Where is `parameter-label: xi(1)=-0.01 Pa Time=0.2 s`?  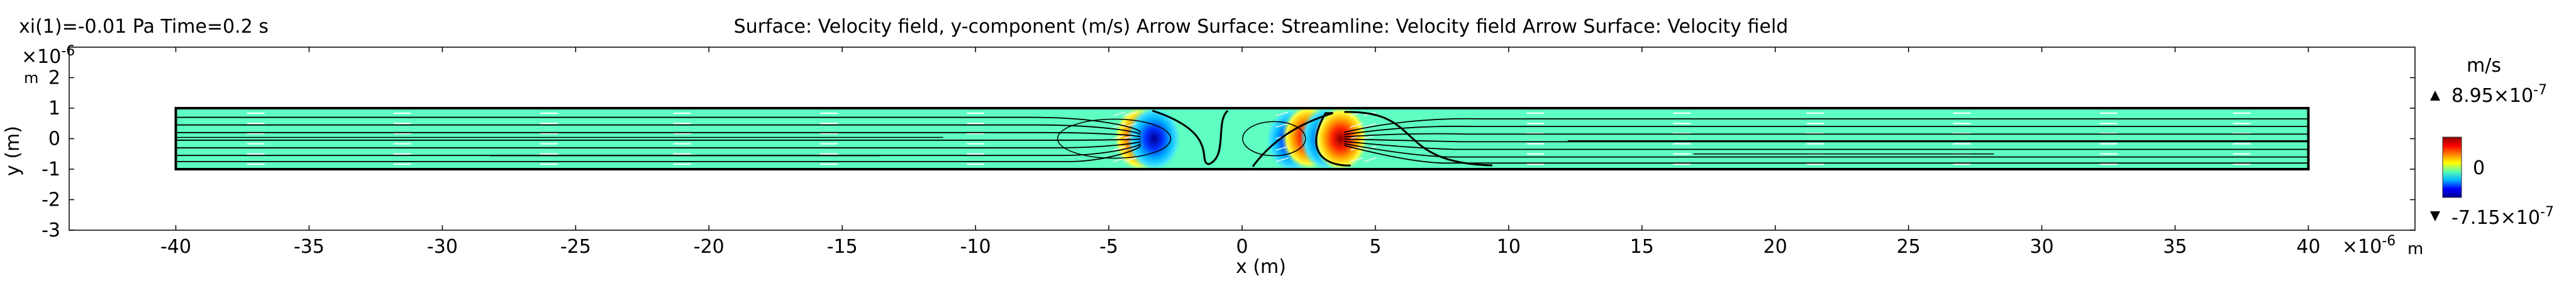
parameter-label: xi(1)=-0.01 Pa Time=0.2 s is located at coordinates (144, 27).